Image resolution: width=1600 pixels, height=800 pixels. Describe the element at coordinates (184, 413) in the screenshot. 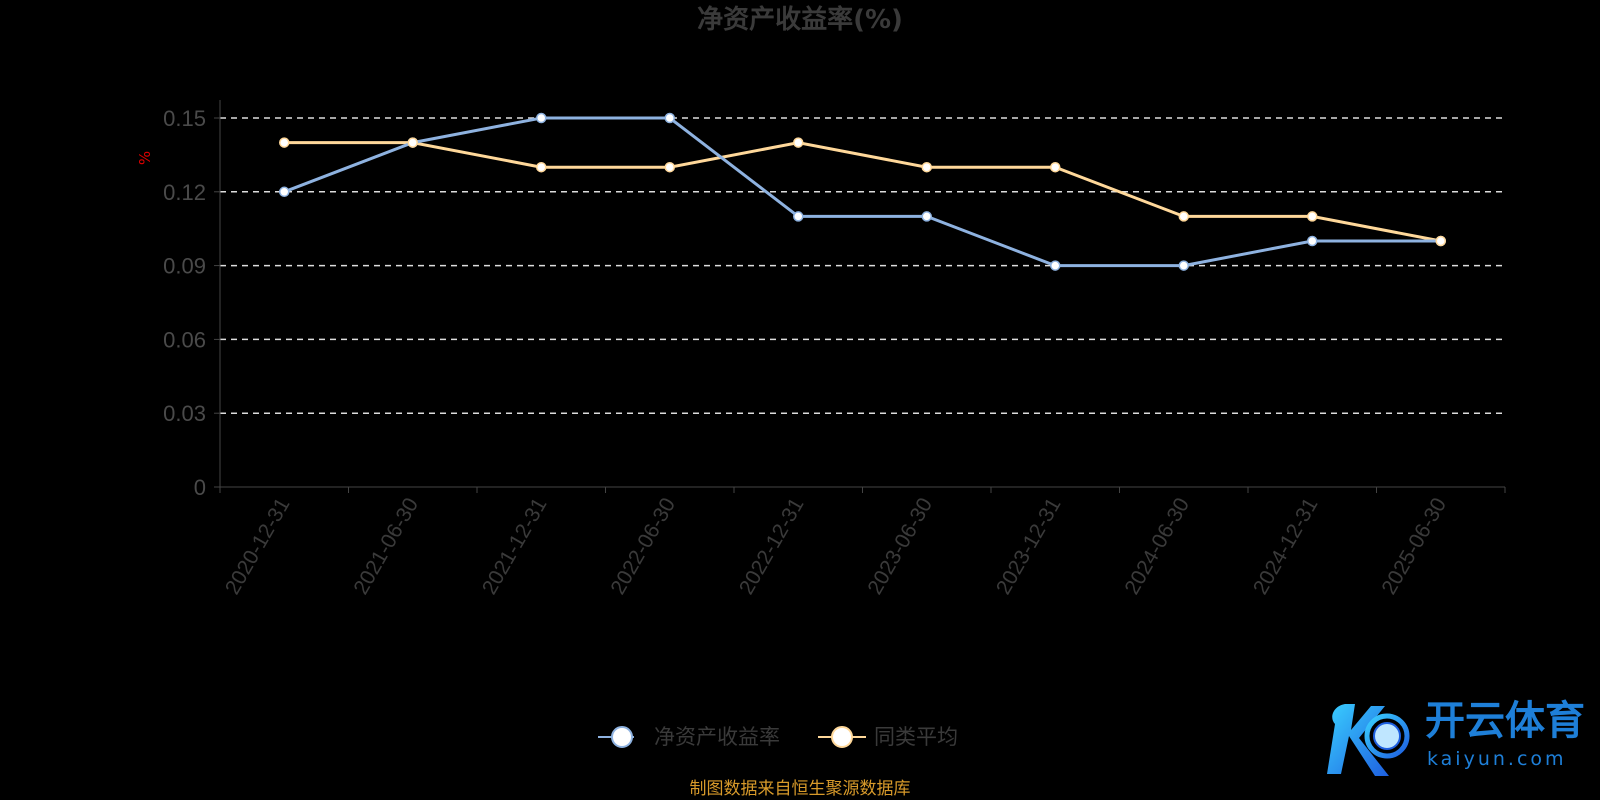

I see `y-tick-label: 0.03` at that location.